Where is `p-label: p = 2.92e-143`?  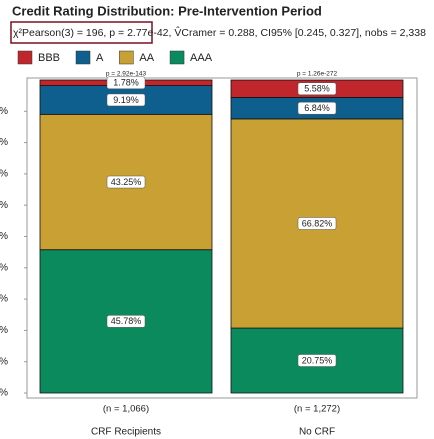 p-label: p = 2.92e-143 is located at coordinates (126, 74).